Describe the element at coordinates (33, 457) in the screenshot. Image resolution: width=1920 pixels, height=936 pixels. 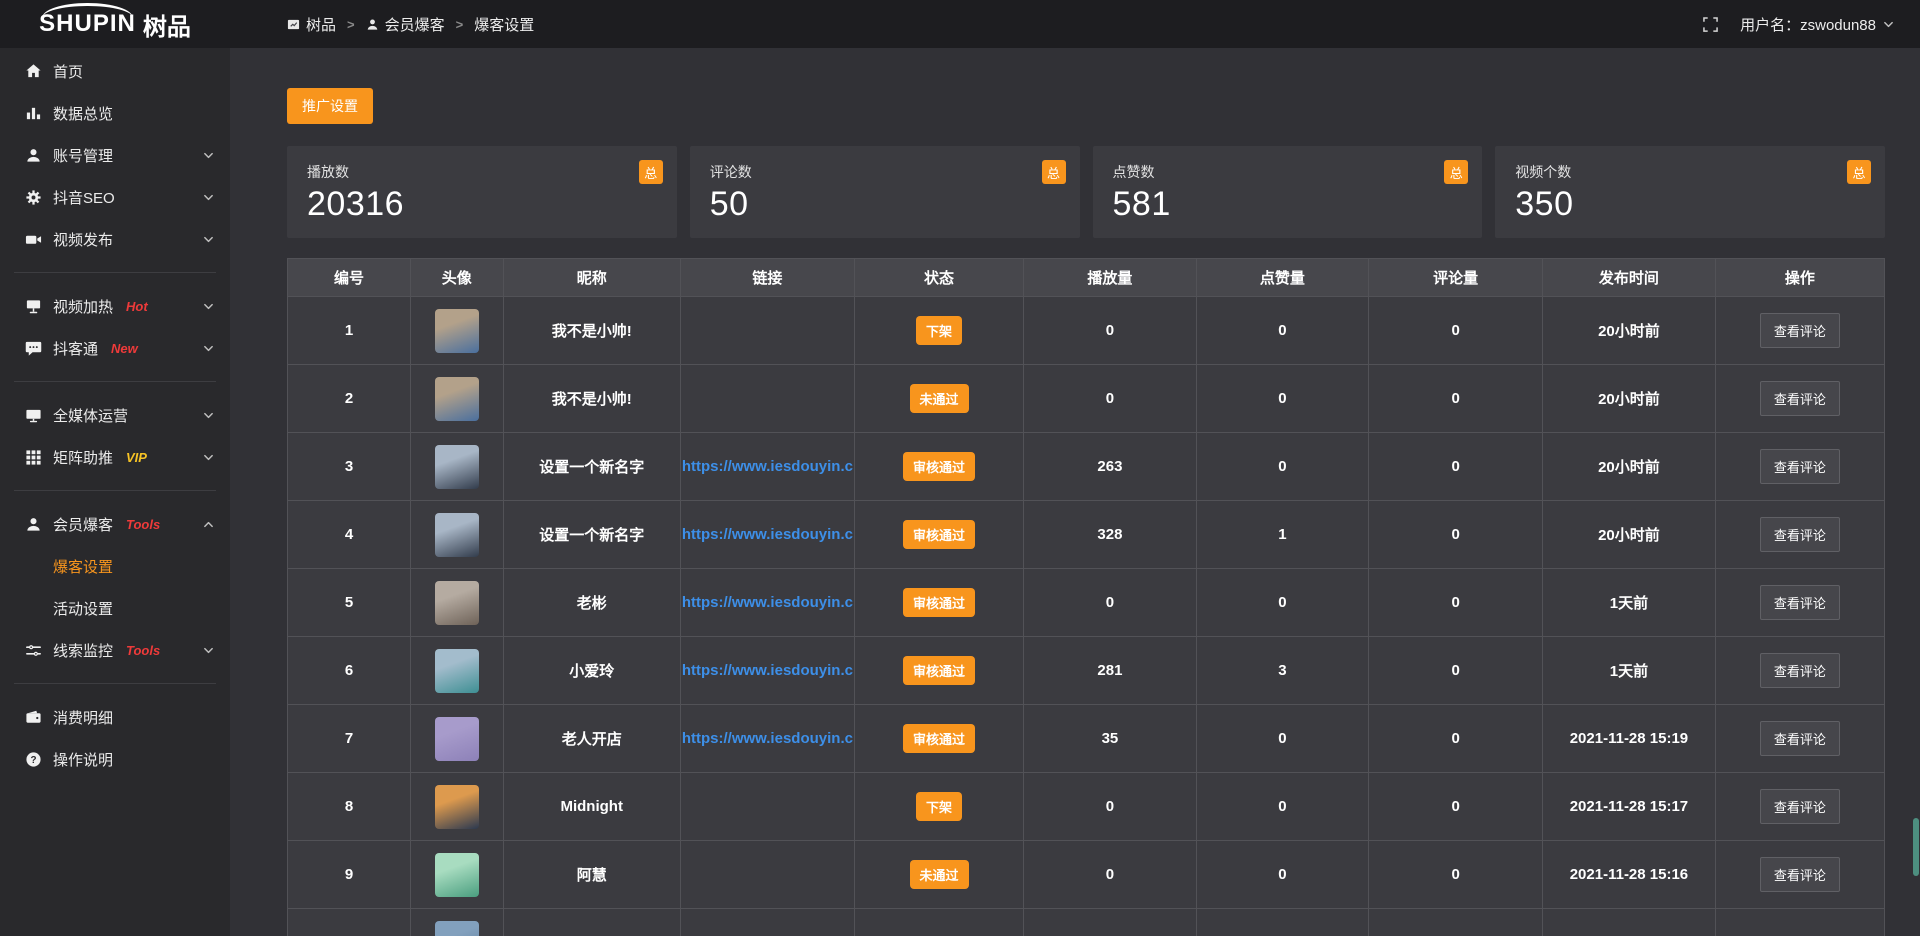
I see `grid-icon` at that location.